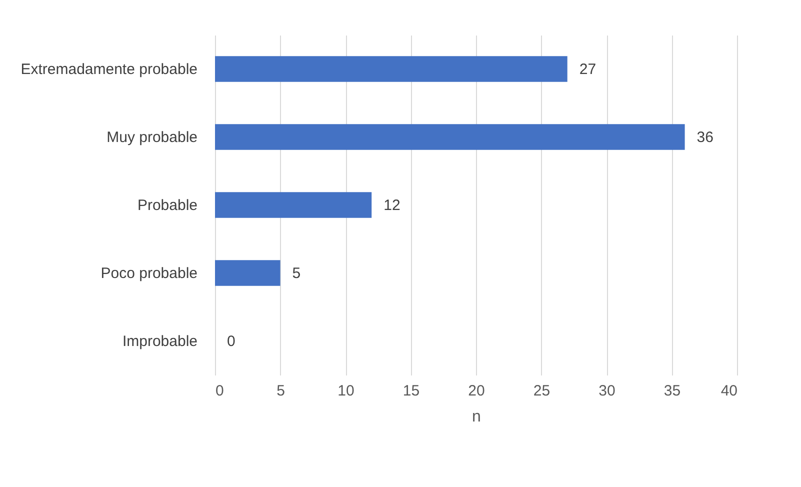  Describe the element at coordinates (672, 391) in the screenshot. I see `x-tick-label: 35` at that location.